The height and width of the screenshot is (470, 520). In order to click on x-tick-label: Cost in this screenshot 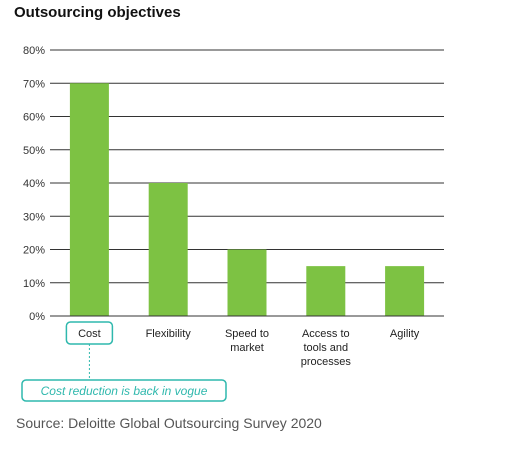, I will do `click(89, 334)`.